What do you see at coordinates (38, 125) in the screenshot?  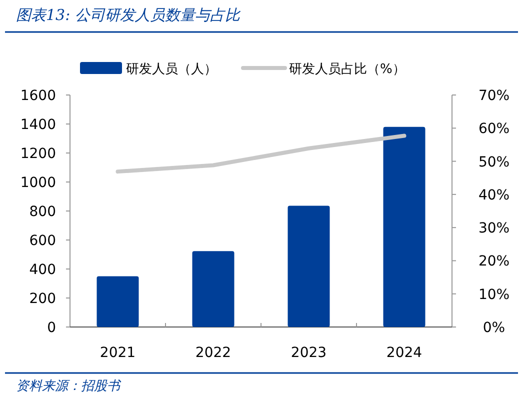 I see `y-tick-label: 1400` at bounding box center [38, 125].